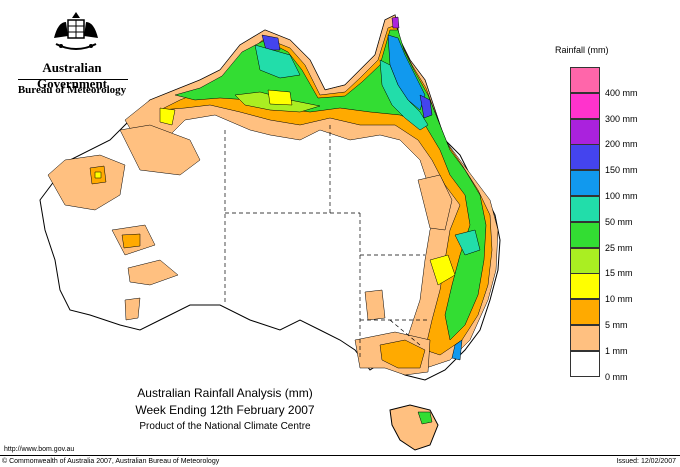  I want to click on caption-period: Week Ending 12th February 2007, so click(225, 410).